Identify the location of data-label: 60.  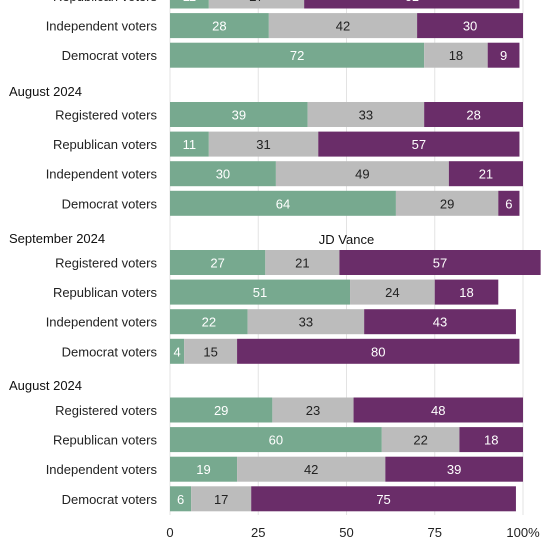
(276, 440).